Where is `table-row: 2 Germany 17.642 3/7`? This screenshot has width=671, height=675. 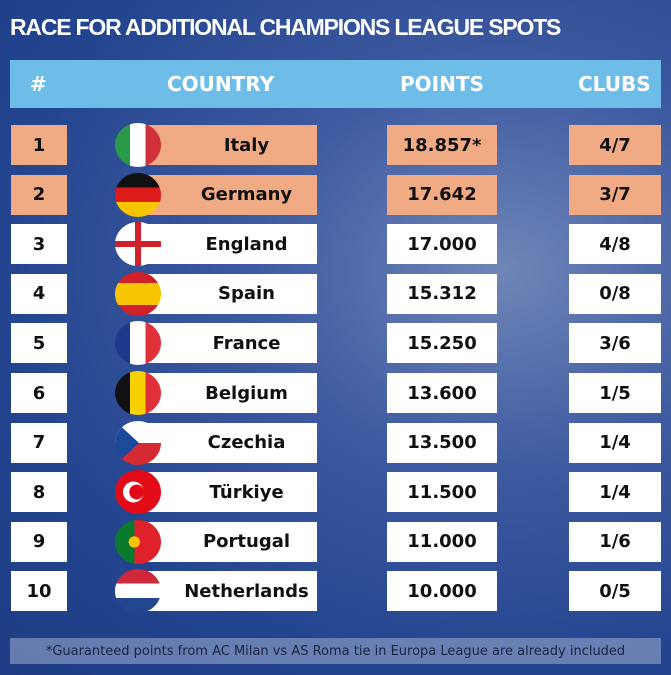
table-row: 2 Germany 17.642 3/7 is located at coordinates (335, 194).